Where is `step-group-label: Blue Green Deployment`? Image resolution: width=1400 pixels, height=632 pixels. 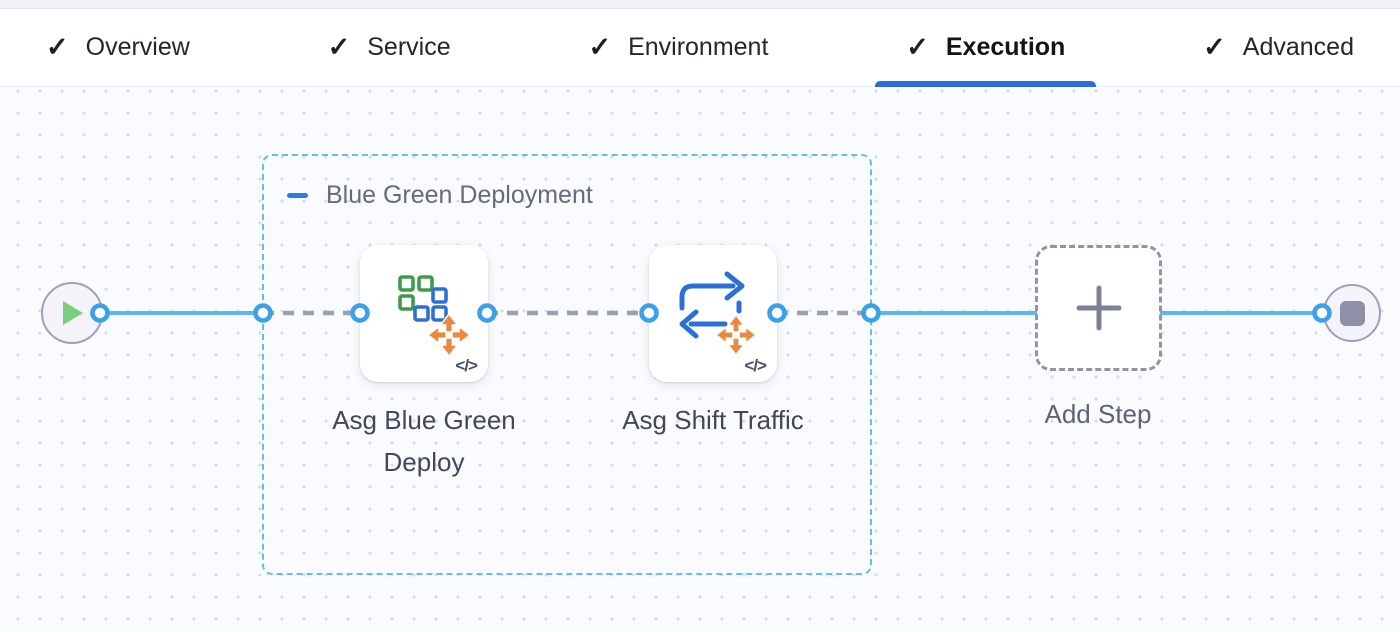
step-group-label: Blue Green Deployment is located at coordinates (459, 195).